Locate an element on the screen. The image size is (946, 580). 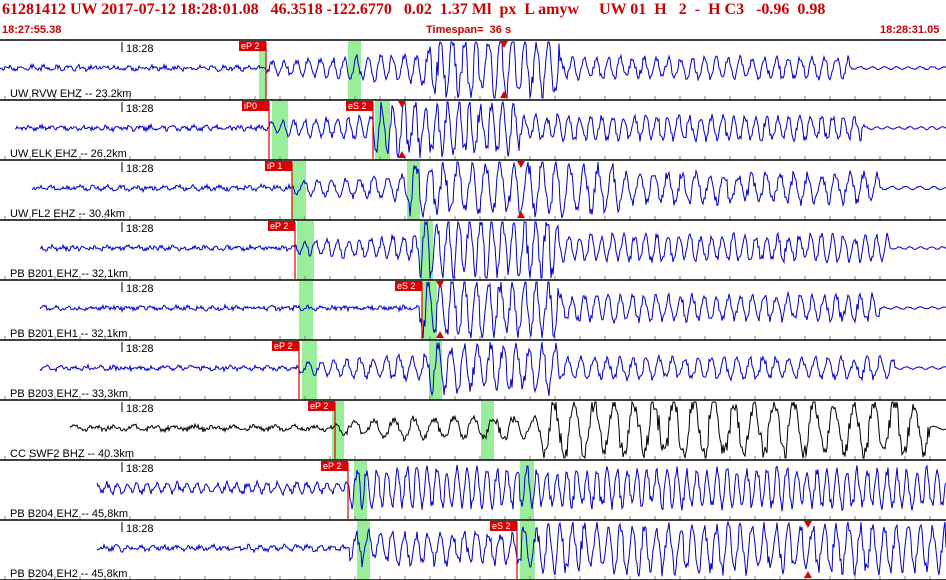
station-panel: 18:28 eS 2 PB B201 EH1 -- 32.1km is located at coordinates (473, 310).